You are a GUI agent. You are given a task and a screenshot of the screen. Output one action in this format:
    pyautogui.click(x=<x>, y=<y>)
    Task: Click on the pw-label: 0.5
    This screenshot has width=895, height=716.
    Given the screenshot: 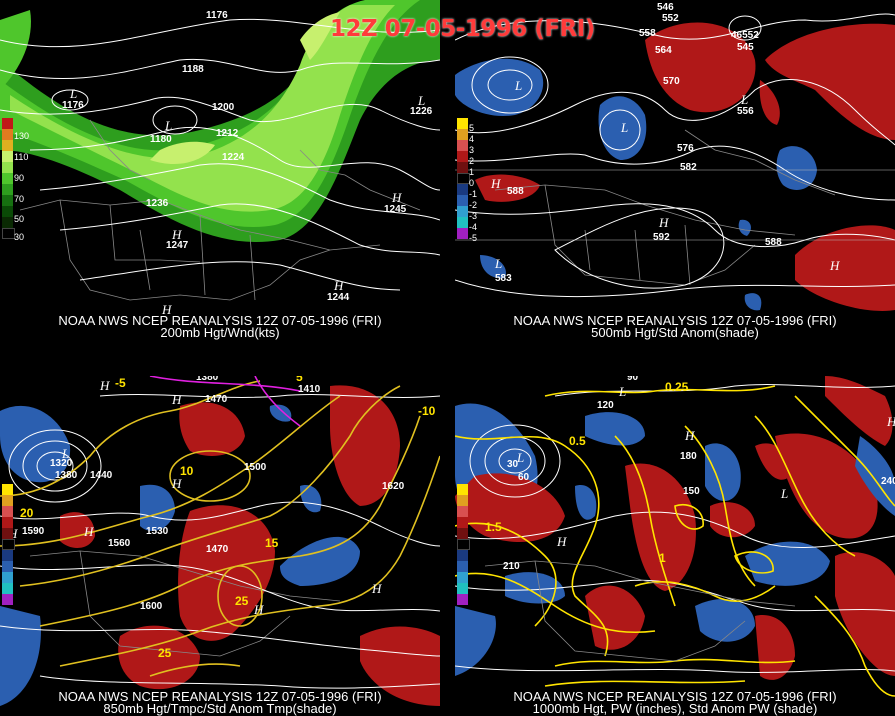 What is the action you would take?
    pyautogui.click(x=577, y=441)
    